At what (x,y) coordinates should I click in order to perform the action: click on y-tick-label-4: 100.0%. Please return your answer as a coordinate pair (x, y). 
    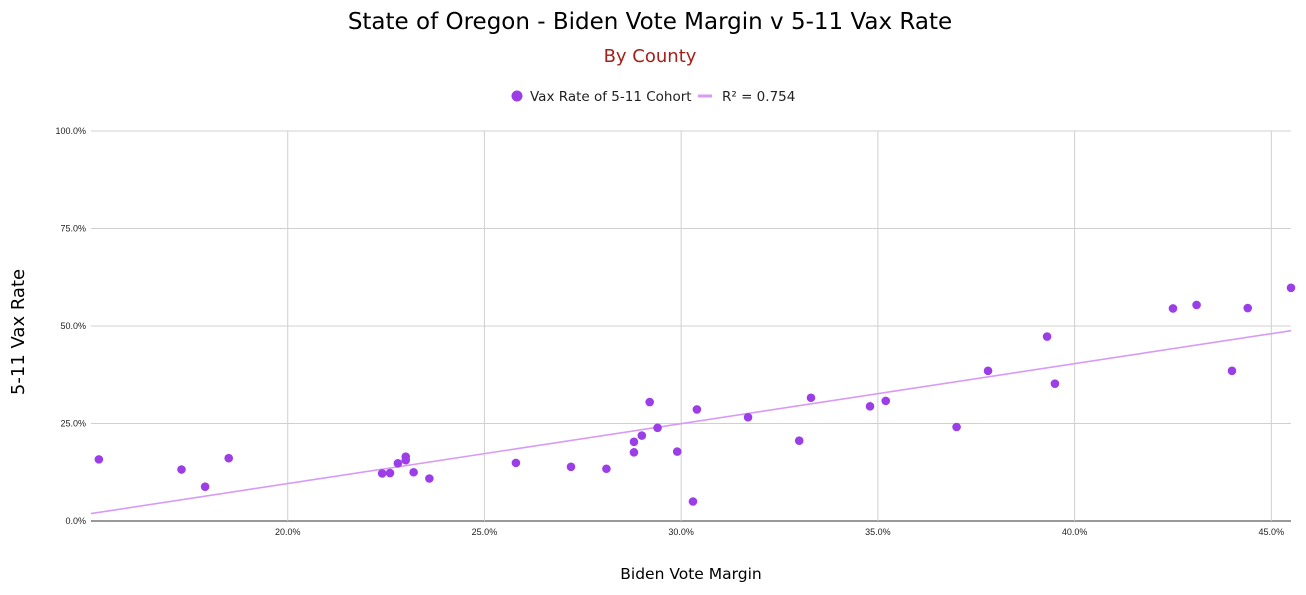
    Looking at the image, I should click on (70, 131).